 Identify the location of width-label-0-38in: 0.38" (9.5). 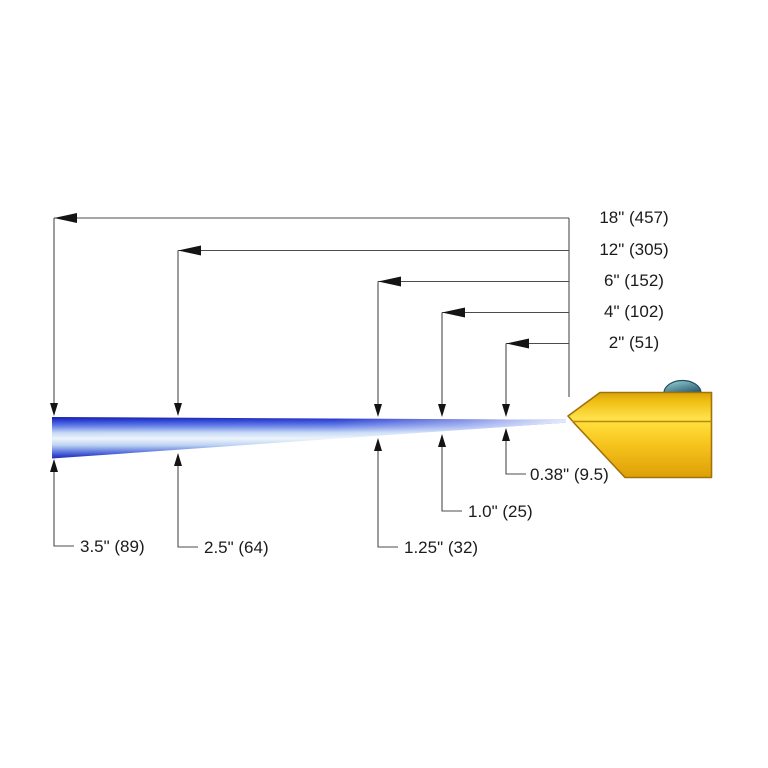
(569, 474).